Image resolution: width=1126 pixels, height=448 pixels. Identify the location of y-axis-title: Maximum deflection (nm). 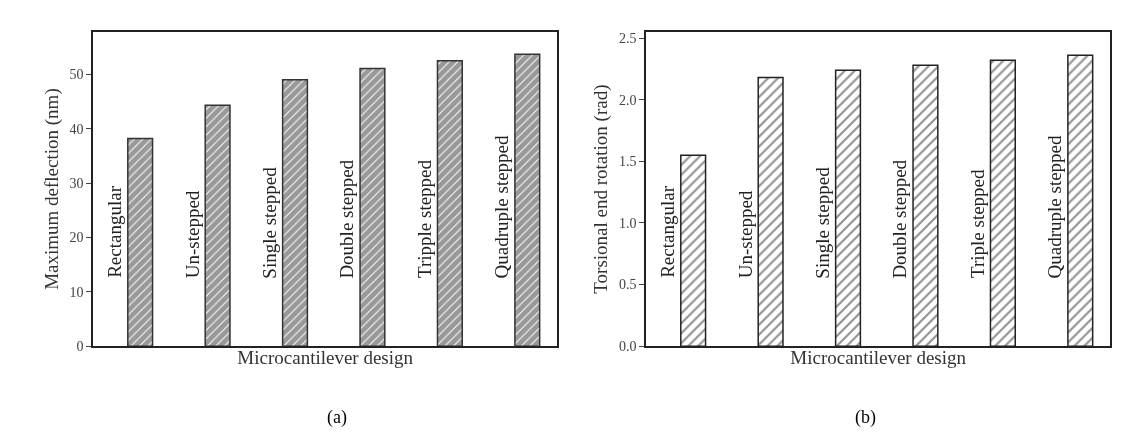
(51, 189).